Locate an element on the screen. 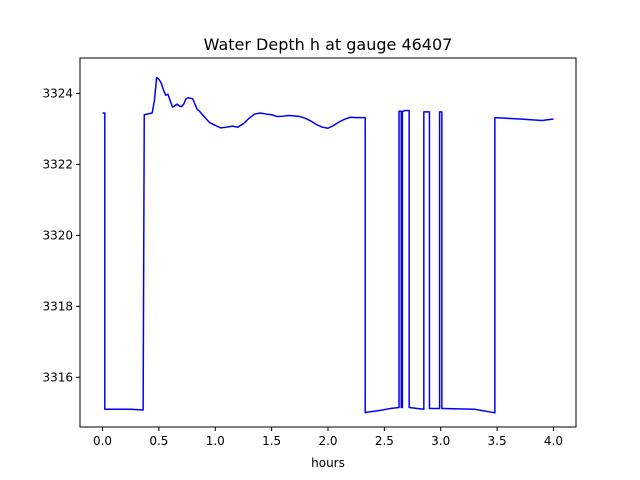 This screenshot has width=640, height=480. x-tick-label: 0.5 is located at coordinates (158, 441).